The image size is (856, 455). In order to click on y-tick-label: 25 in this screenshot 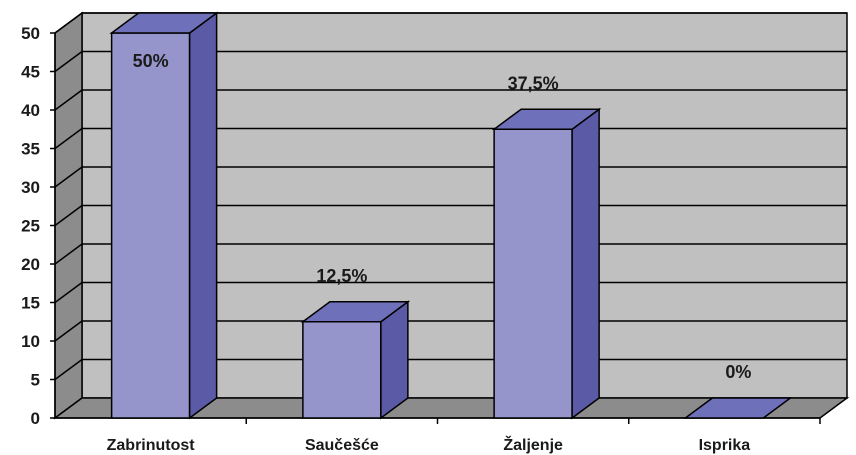, I will do `click(30, 226)`.